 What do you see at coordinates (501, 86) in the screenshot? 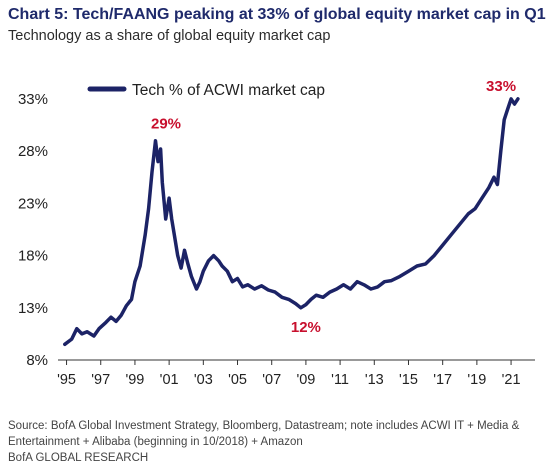
I see `annotation-label: 33%` at bounding box center [501, 86].